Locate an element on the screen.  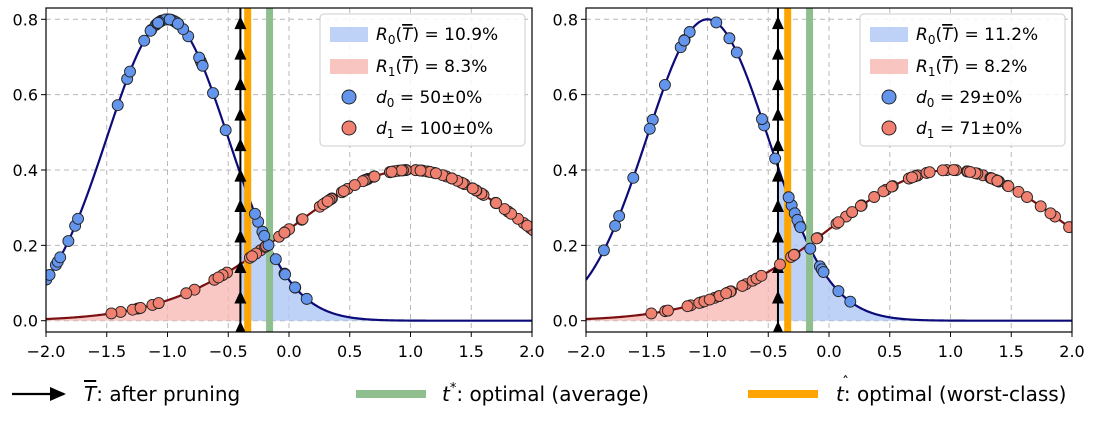
legend-swatch-r0 is located at coordinates (349, 34).